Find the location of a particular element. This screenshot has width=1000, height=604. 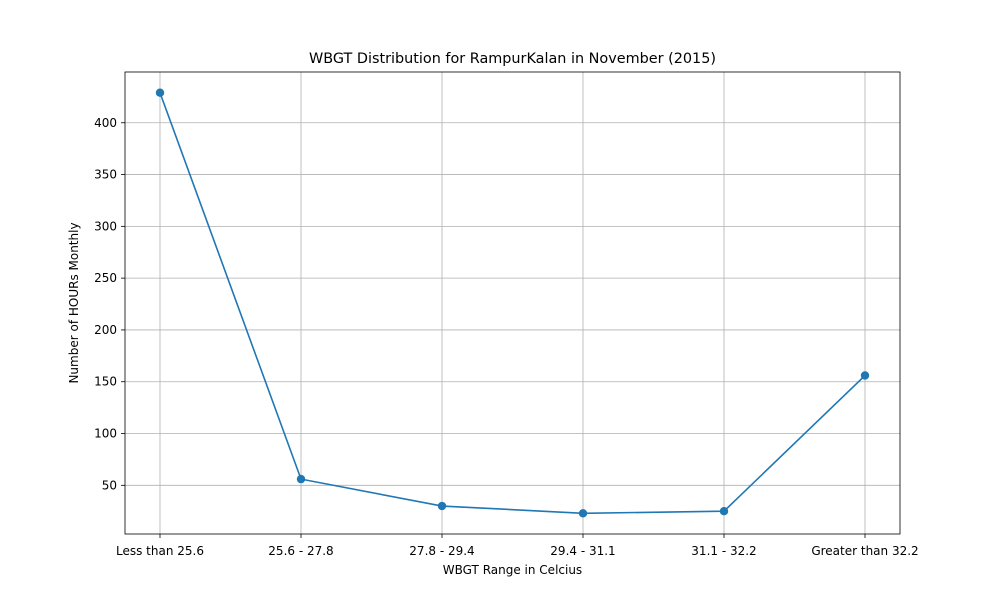

y-tick-label: 100 is located at coordinates (105, 434).